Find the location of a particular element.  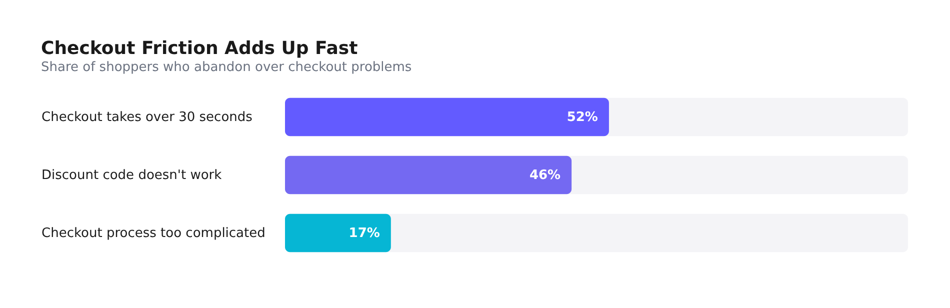

y-tick-label: Discount code doesn't work is located at coordinates (132, 175).